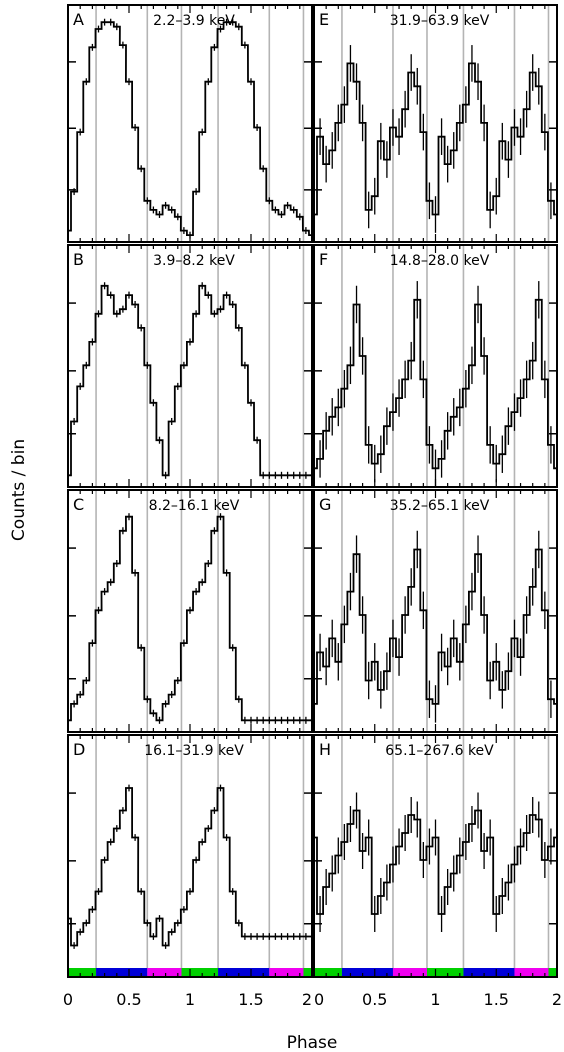 This screenshot has width=564, height=1052. I want to click on panel-b: B 3.9–8.2 keV, so click(190, 366).